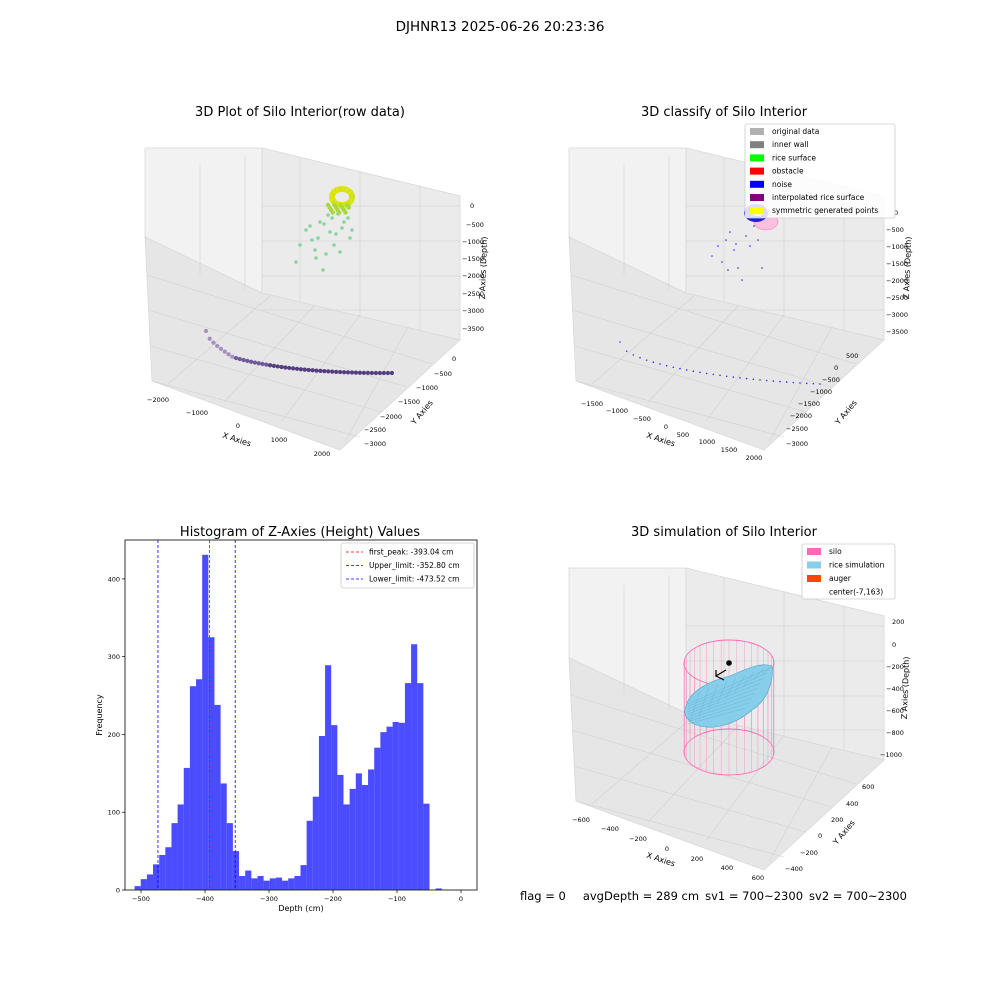 This screenshot has height=1000, width=1000. Describe the element at coordinates (339, 212) in the screenshot. I see `raw-top-cluster-point` at that location.